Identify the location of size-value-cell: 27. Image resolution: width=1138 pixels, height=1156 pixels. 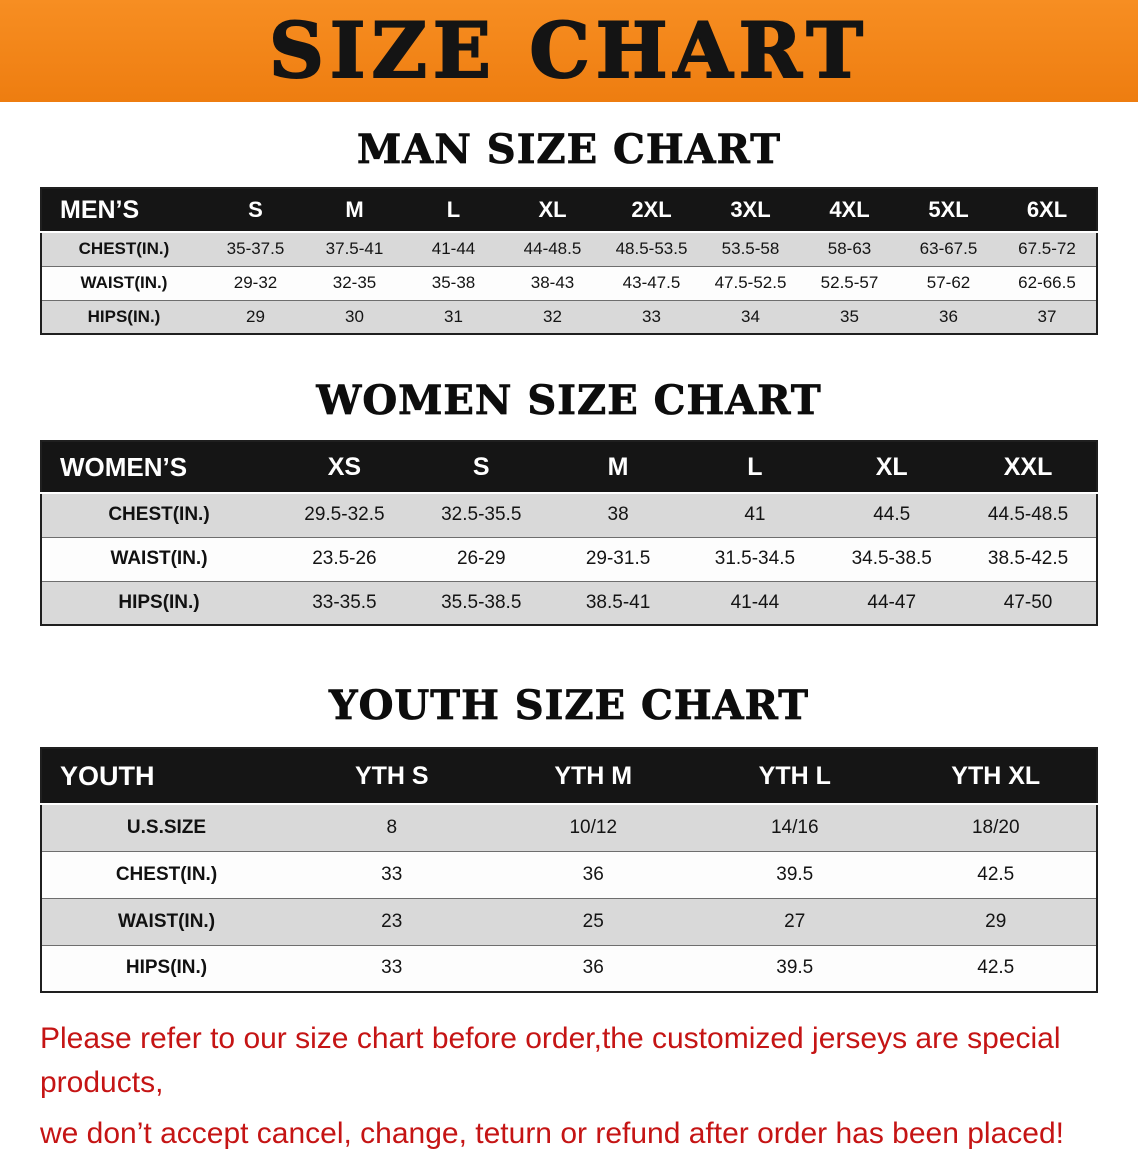
(795, 921).